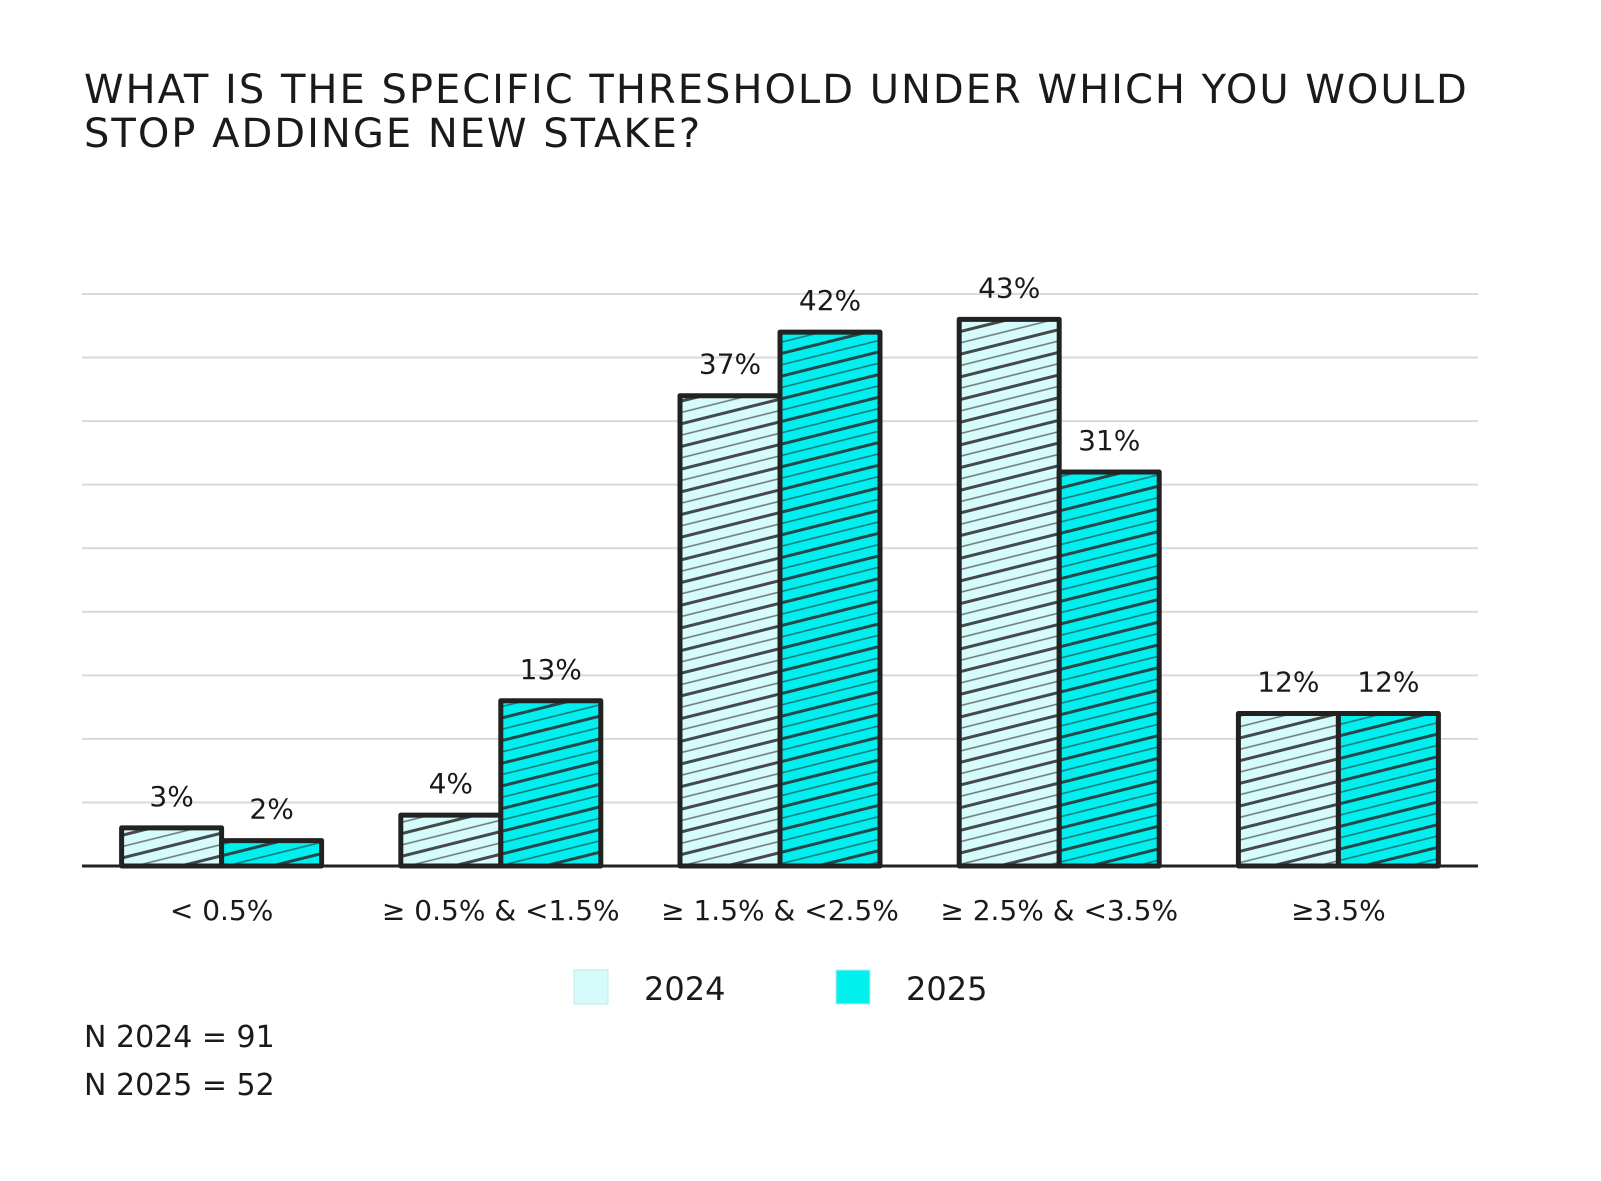 The image size is (1601, 1181). What do you see at coordinates (1338, 910) in the screenshot?
I see `x-tick-label: ≥3.5%` at bounding box center [1338, 910].